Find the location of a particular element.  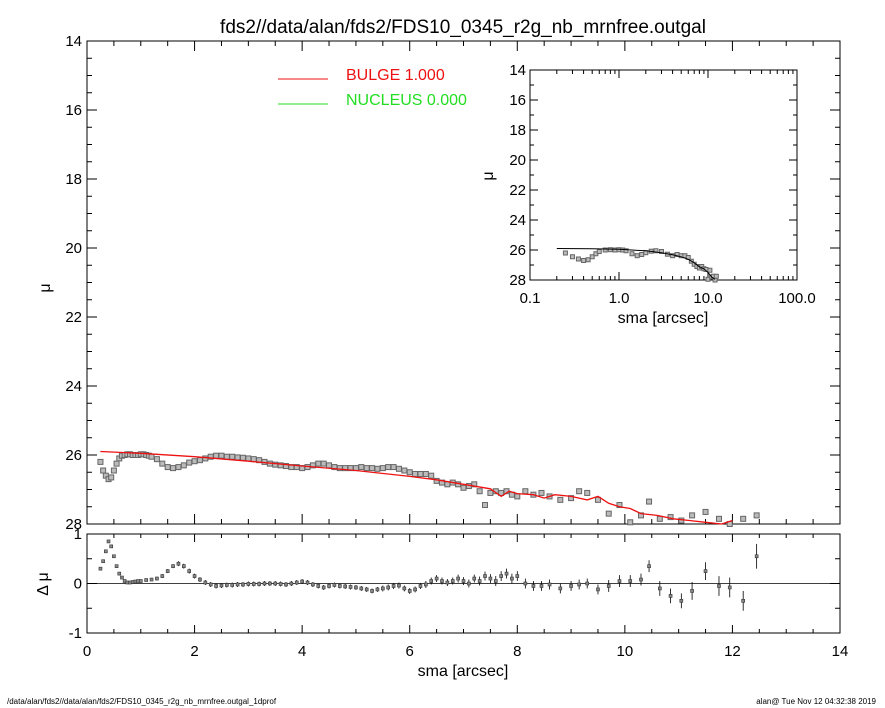

main-ytick-label: 14 is located at coordinates (73, 41).